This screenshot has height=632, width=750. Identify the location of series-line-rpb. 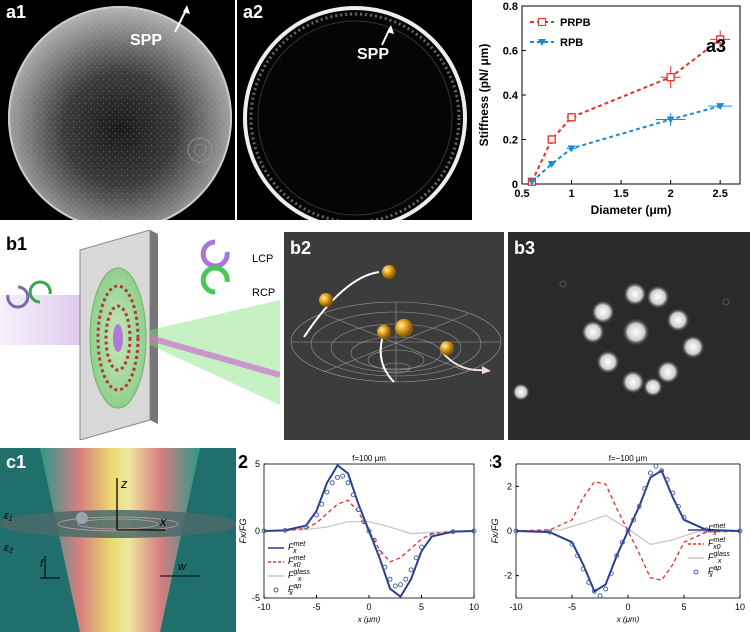
(626, 144).